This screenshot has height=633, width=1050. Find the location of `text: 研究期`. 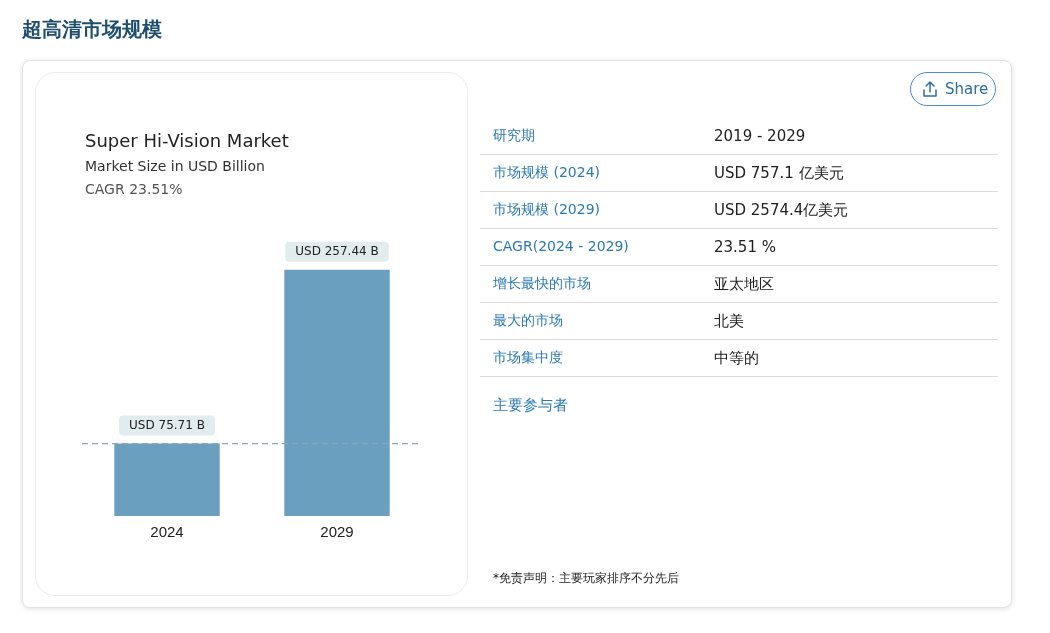

text: 研究期 is located at coordinates (514, 136).